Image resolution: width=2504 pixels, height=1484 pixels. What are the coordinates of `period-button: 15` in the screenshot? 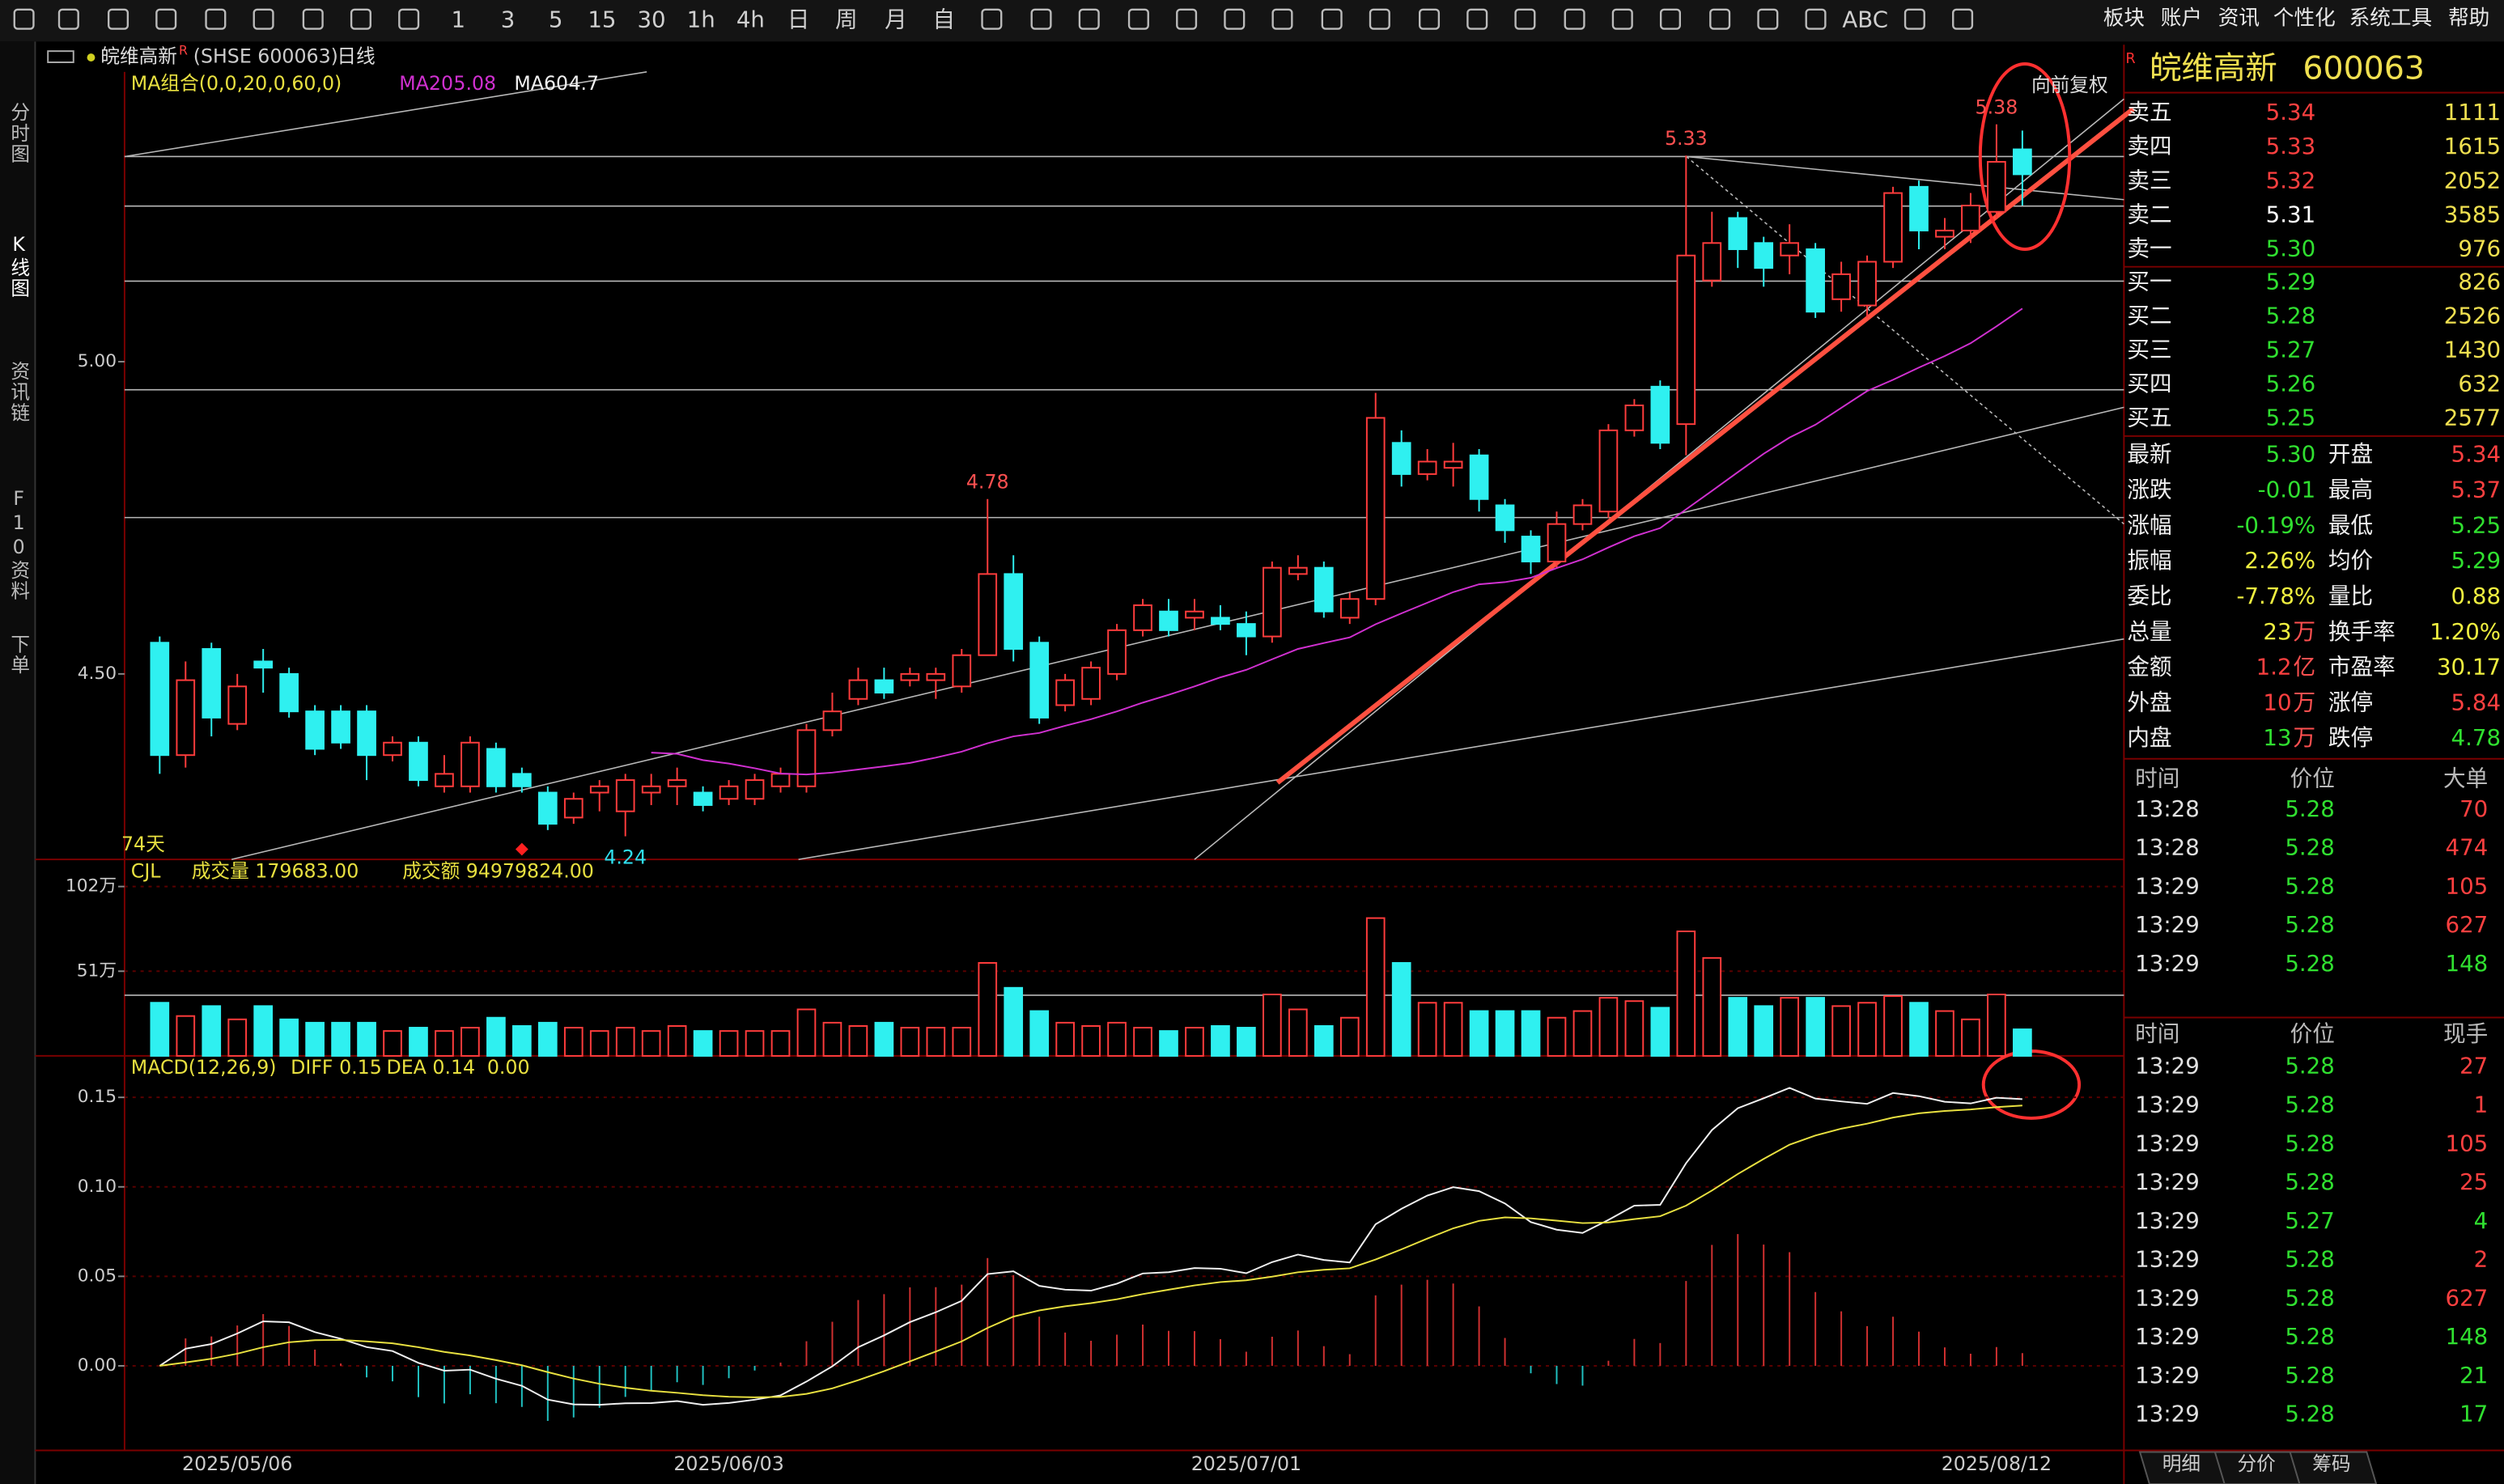 It's located at (602, 20).